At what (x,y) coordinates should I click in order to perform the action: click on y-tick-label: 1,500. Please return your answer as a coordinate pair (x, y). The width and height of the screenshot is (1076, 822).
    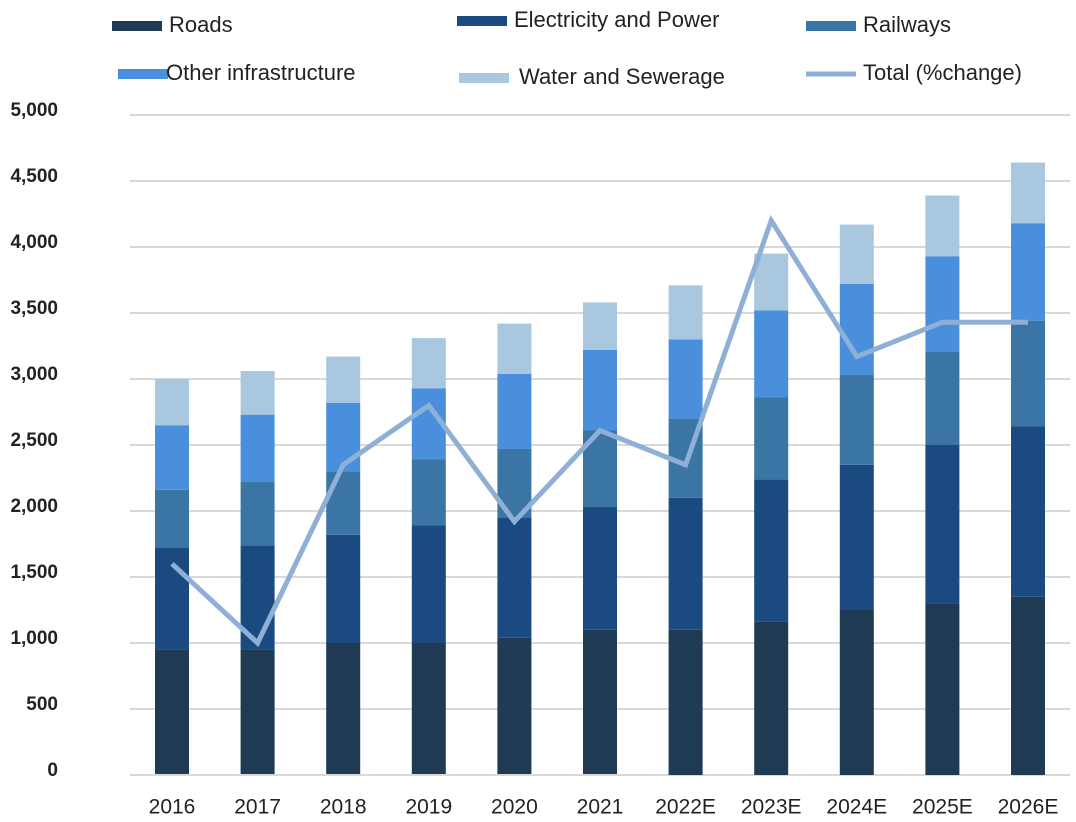
    Looking at the image, I should click on (34, 572).